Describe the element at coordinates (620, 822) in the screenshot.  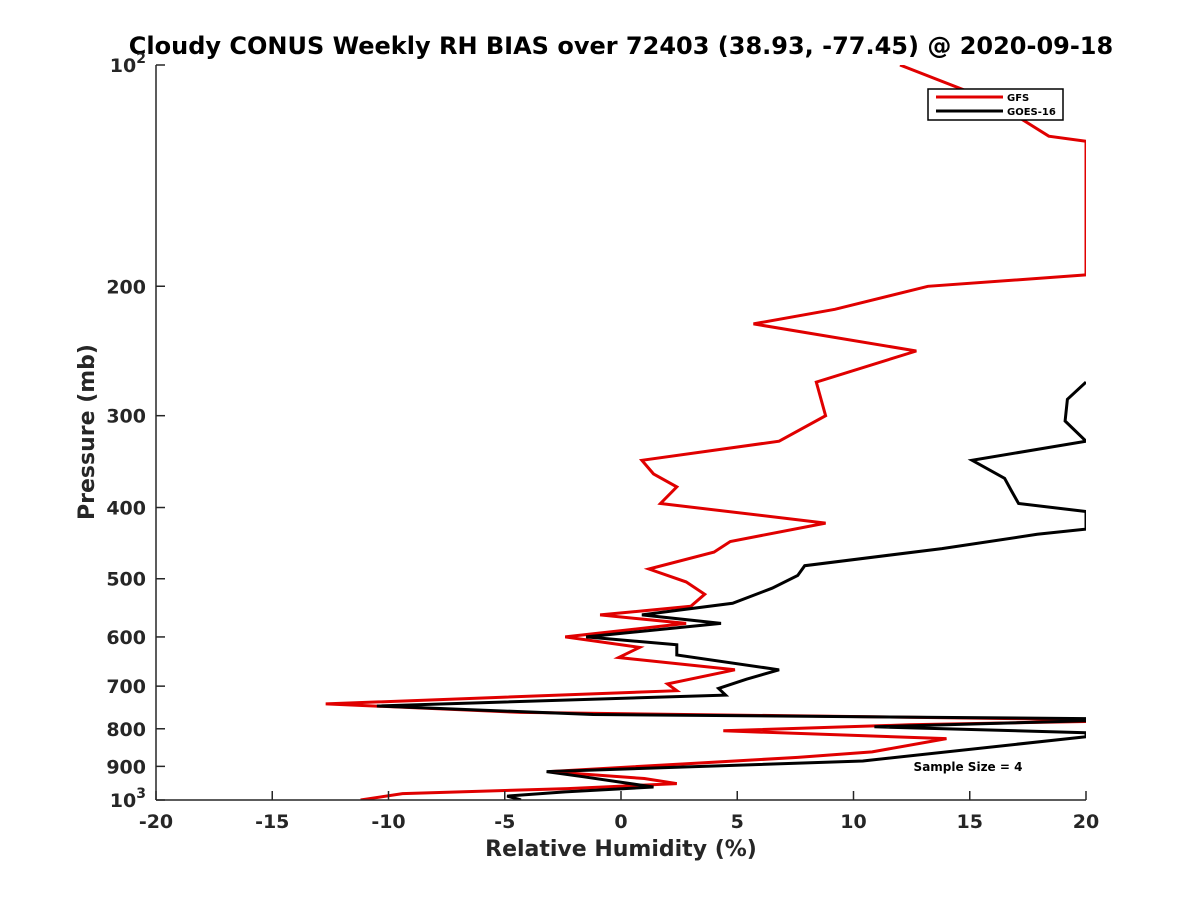
I see `x-tick-label: 0` at that location.